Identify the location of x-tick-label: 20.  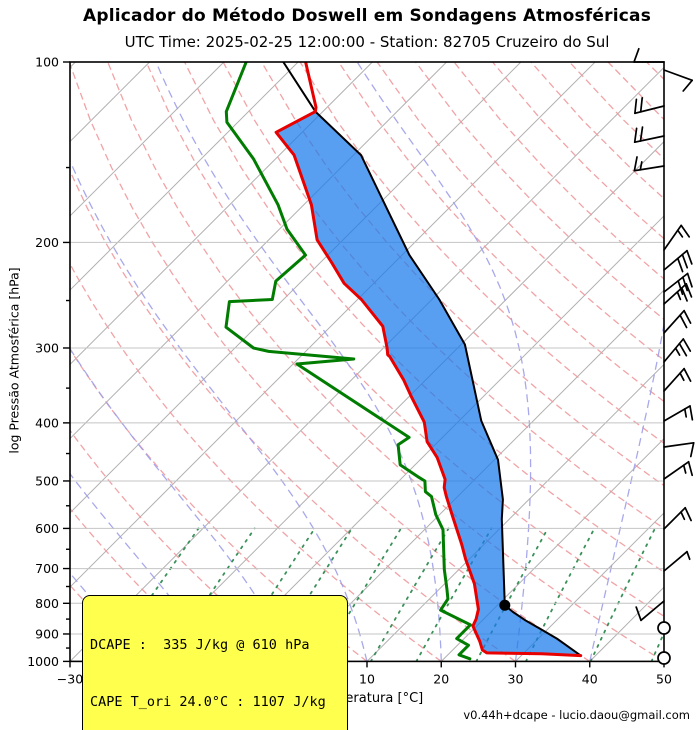
(441, 678).